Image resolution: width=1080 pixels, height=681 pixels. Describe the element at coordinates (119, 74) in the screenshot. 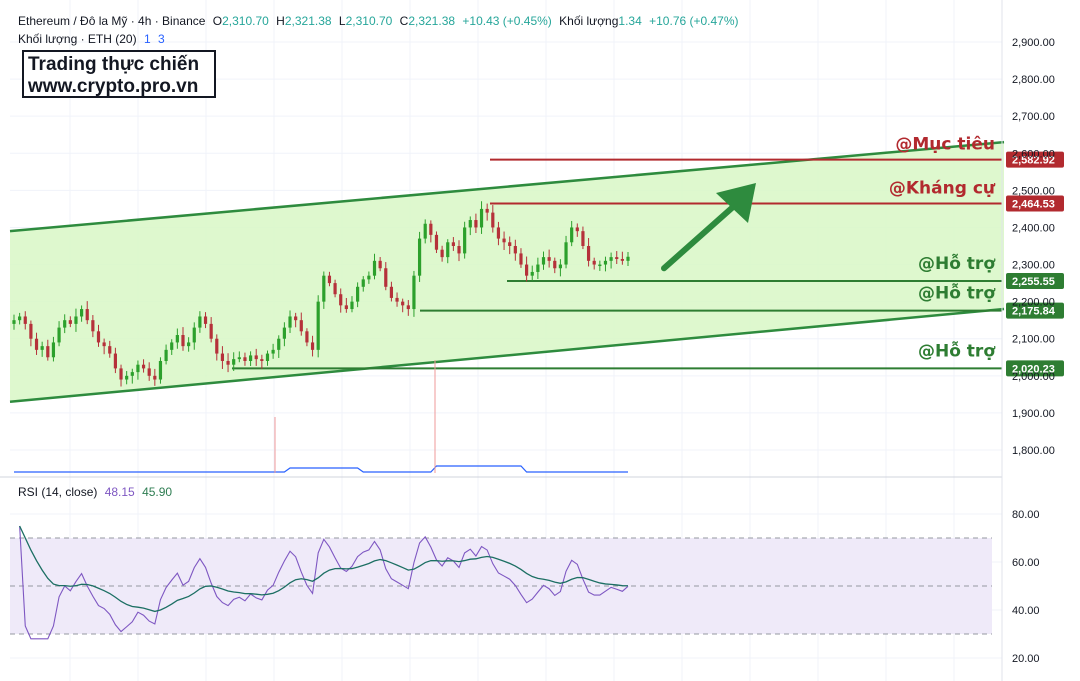

I see `watermark-box: Trading thực chiến www.crypto.pro.vn` at that location.